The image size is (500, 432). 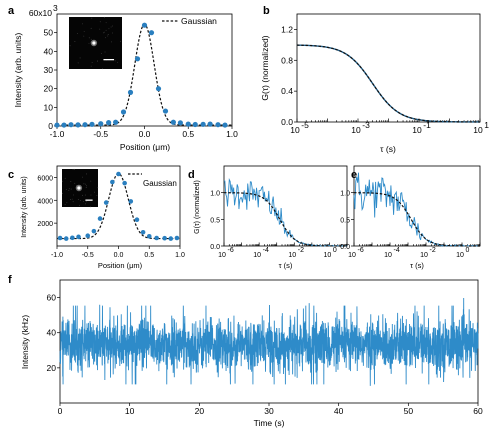 What do you see at coordinates (305, 125) in the screenshot?
I see `x-tick-exponent-b: -5` at bounding box center [305, 125].